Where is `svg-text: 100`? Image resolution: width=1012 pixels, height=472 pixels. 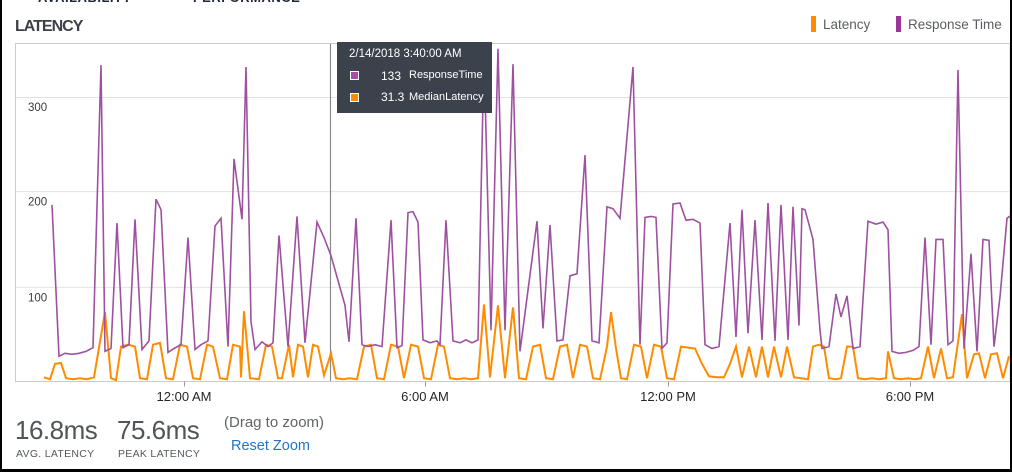
svg-text: 100 is located at coordinates (37, 299).